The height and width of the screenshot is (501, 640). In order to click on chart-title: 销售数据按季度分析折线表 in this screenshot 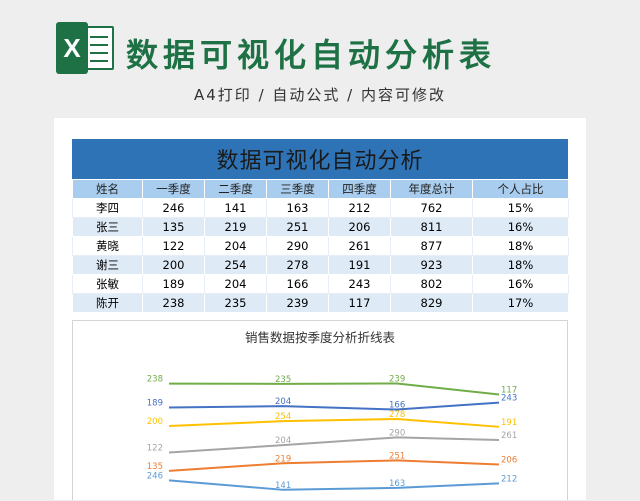, I will do `click(319, 337)`.